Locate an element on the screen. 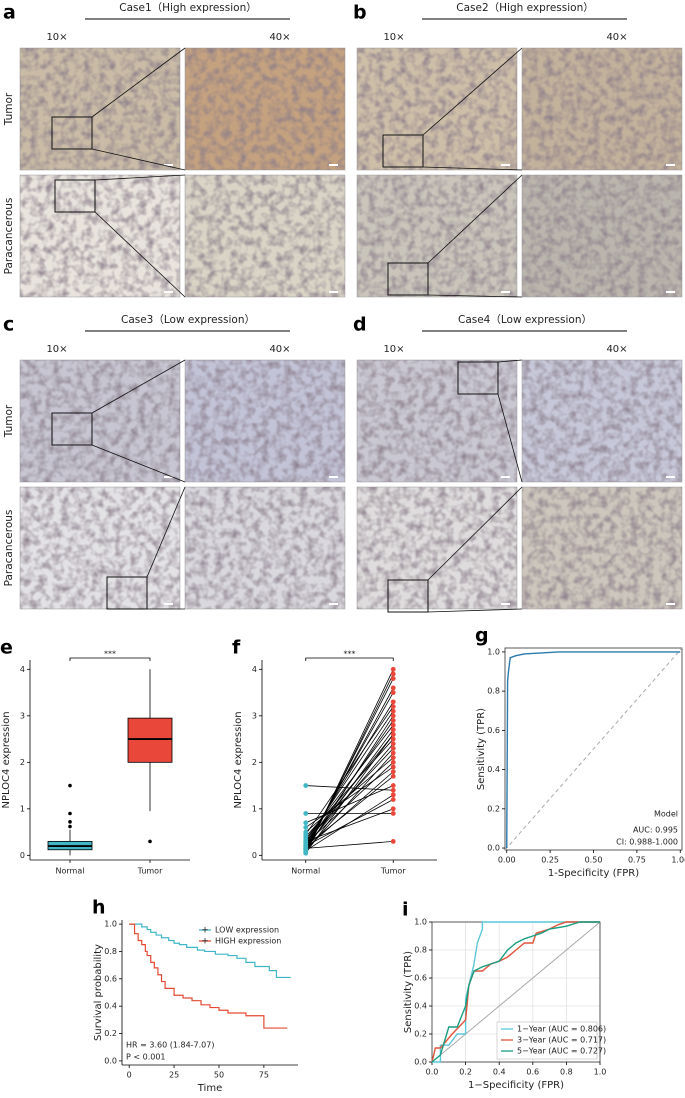 Image resolution: width=685 pixels, height=1098 pixels. y-tick-label: 0 is located at coordinates (254, 855).